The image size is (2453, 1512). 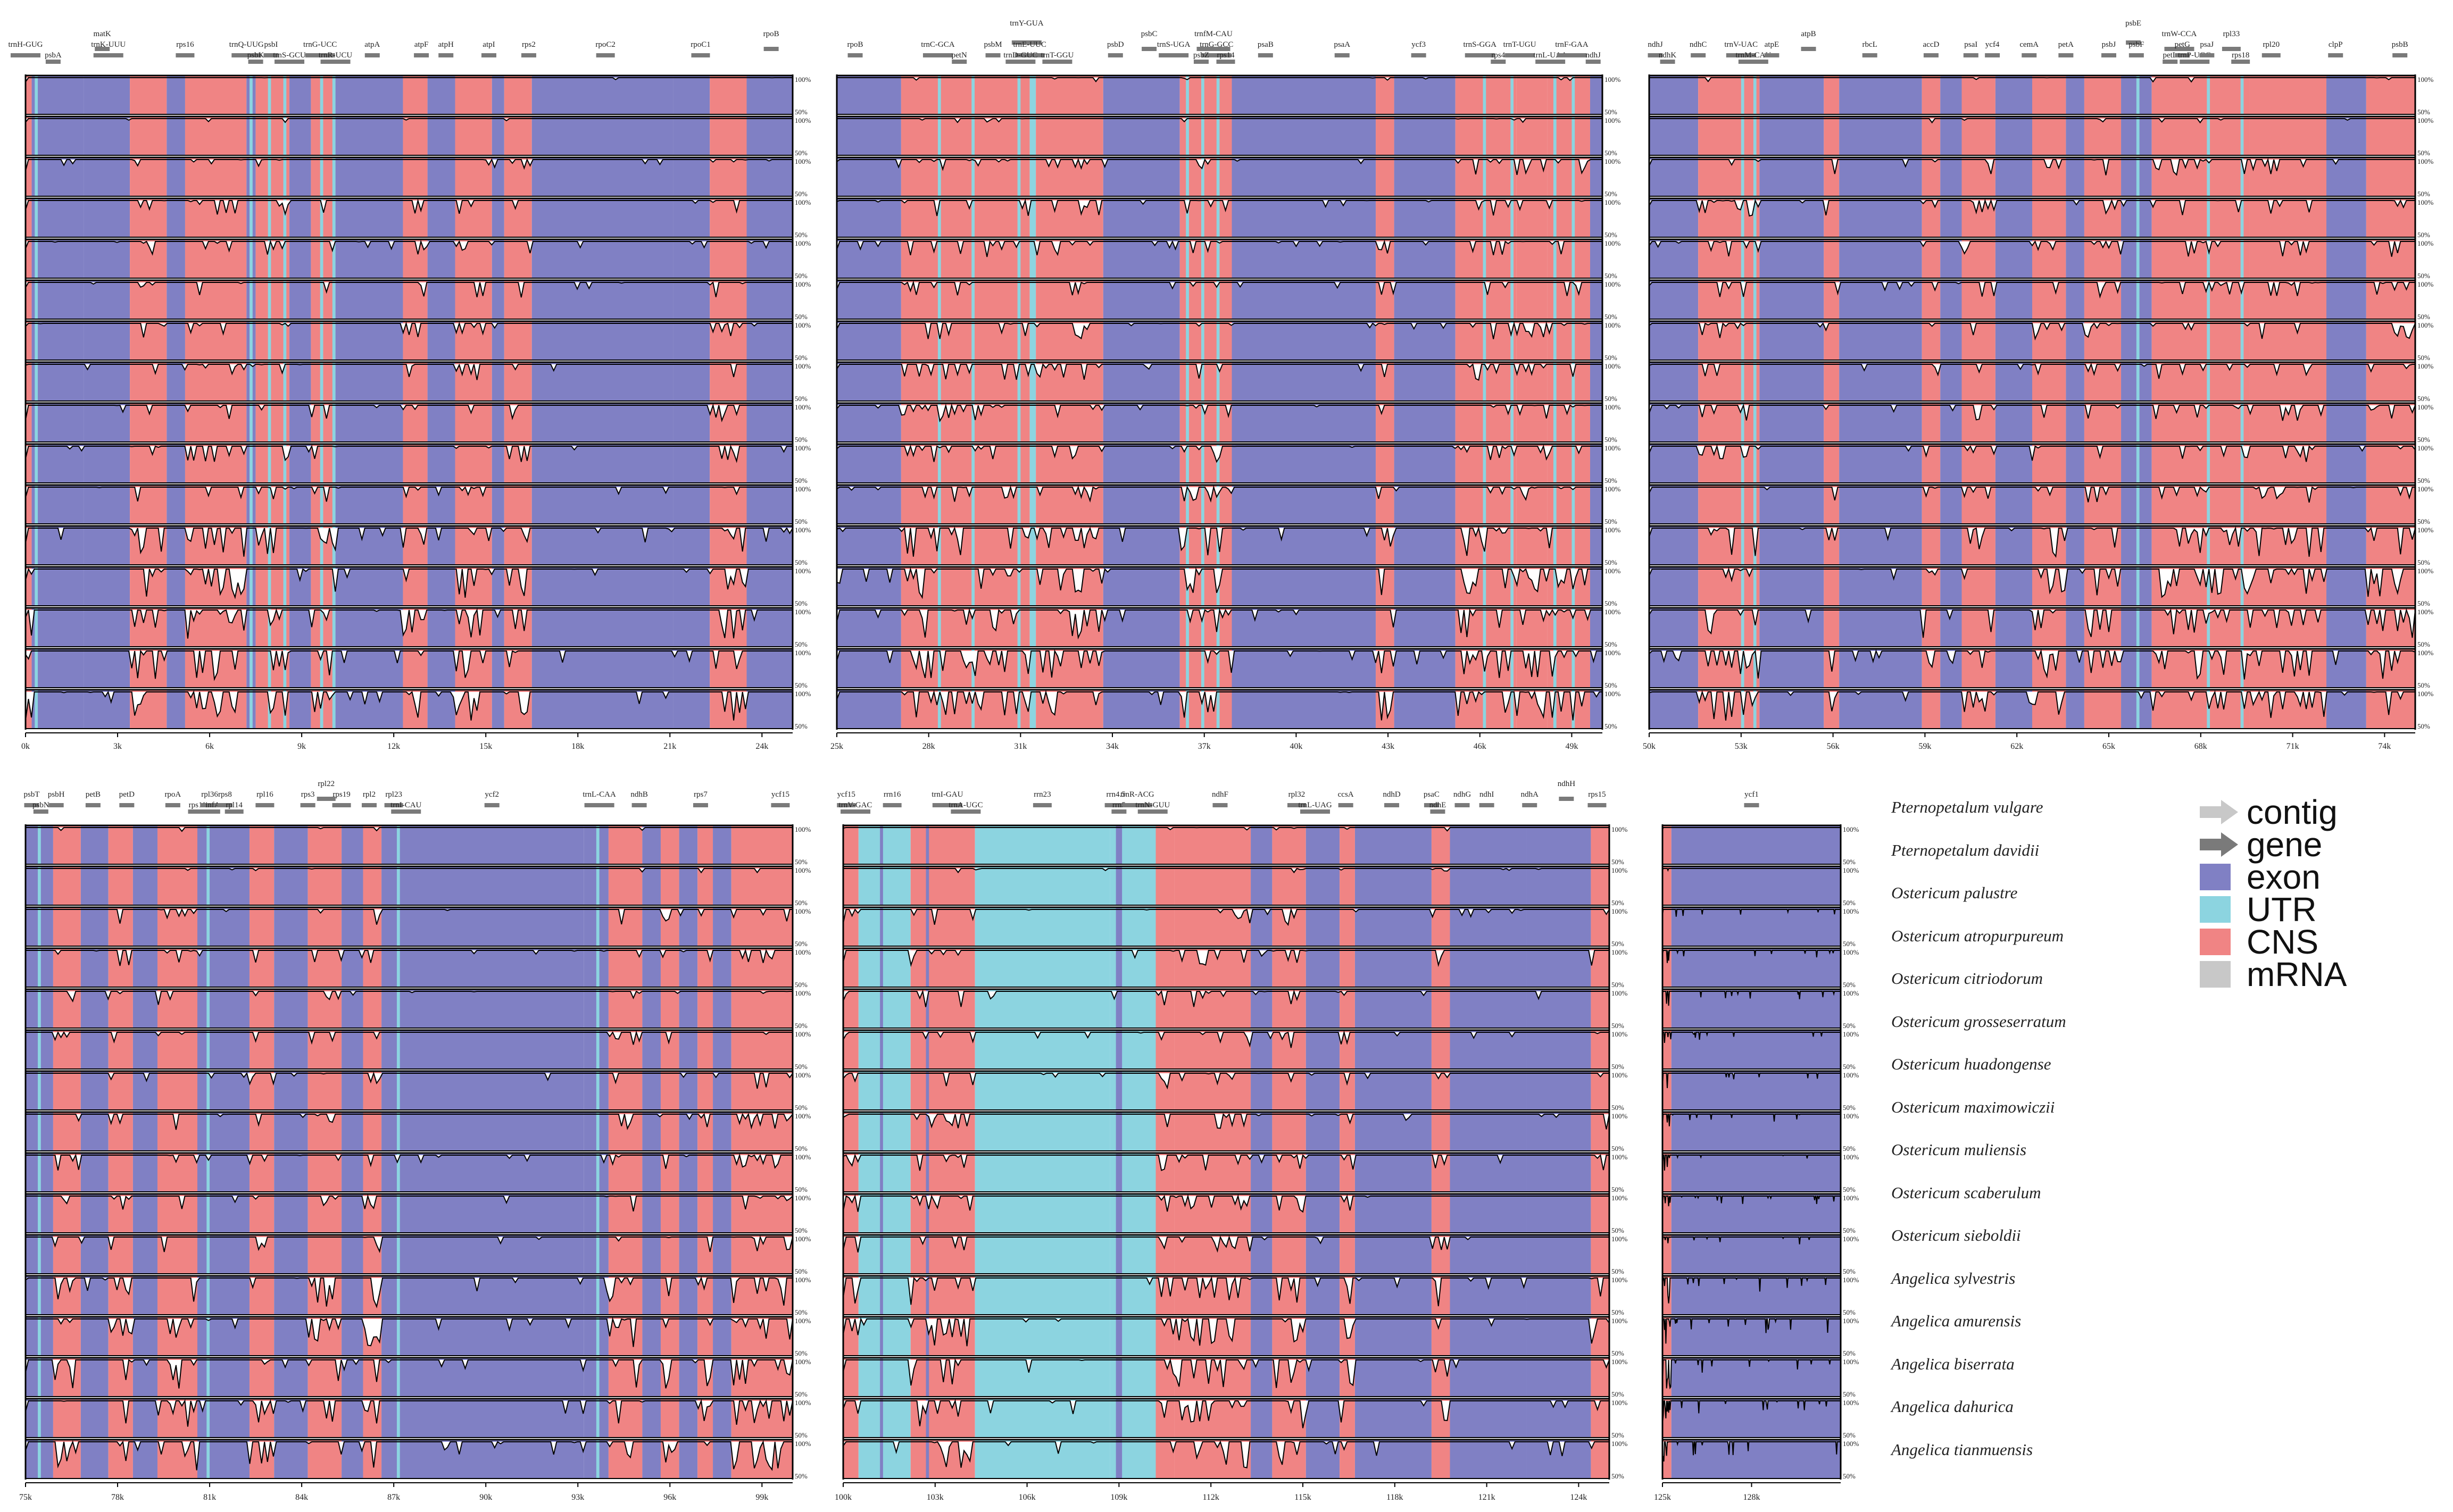 I want to click on utr-swatch, so click(x=2216, y=910).